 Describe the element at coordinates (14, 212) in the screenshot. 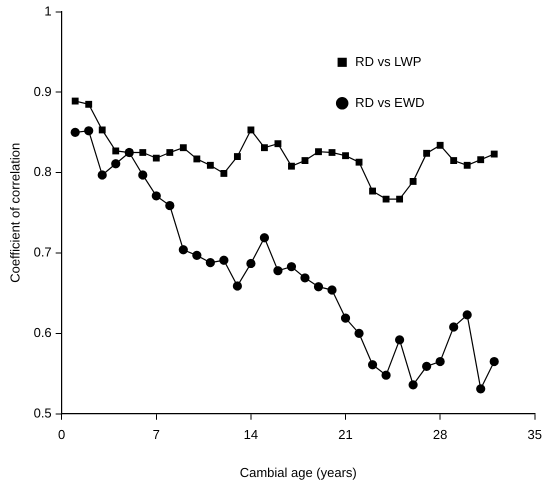

I see `y-axis-title: Coefficient of correlation` at that location.